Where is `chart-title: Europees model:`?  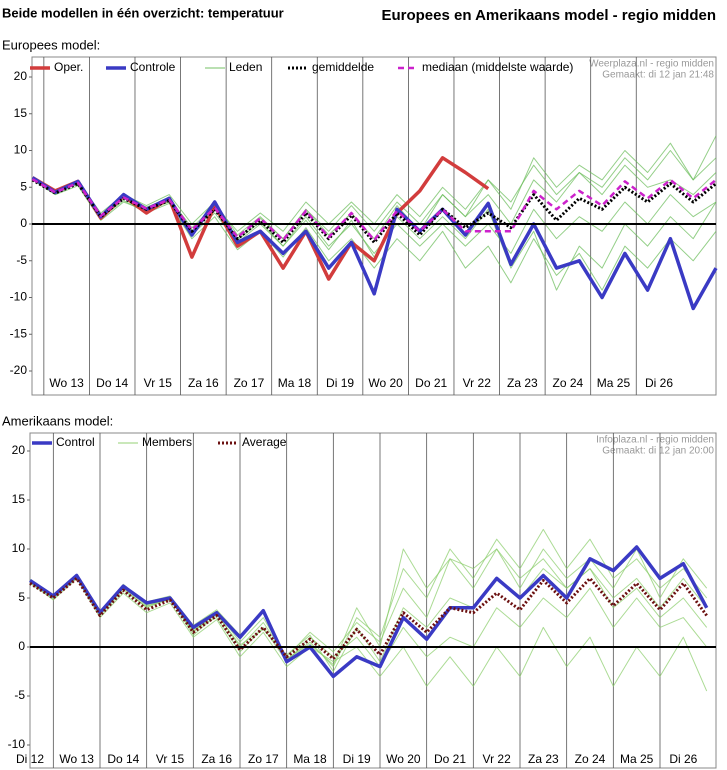
chart-title: Europees model: is located at coordinates (51, 44).